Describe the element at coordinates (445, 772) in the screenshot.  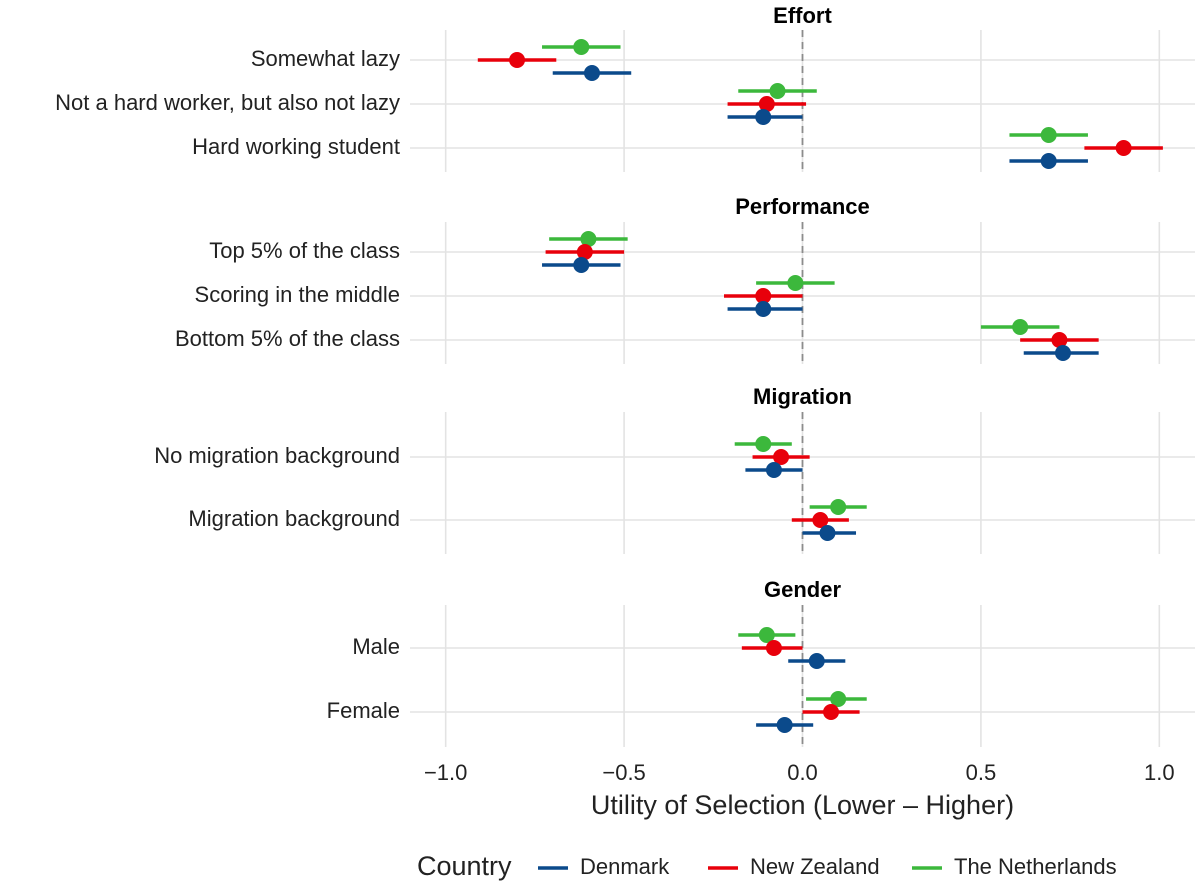
I see `x-tick-label: −1.0` at that location.